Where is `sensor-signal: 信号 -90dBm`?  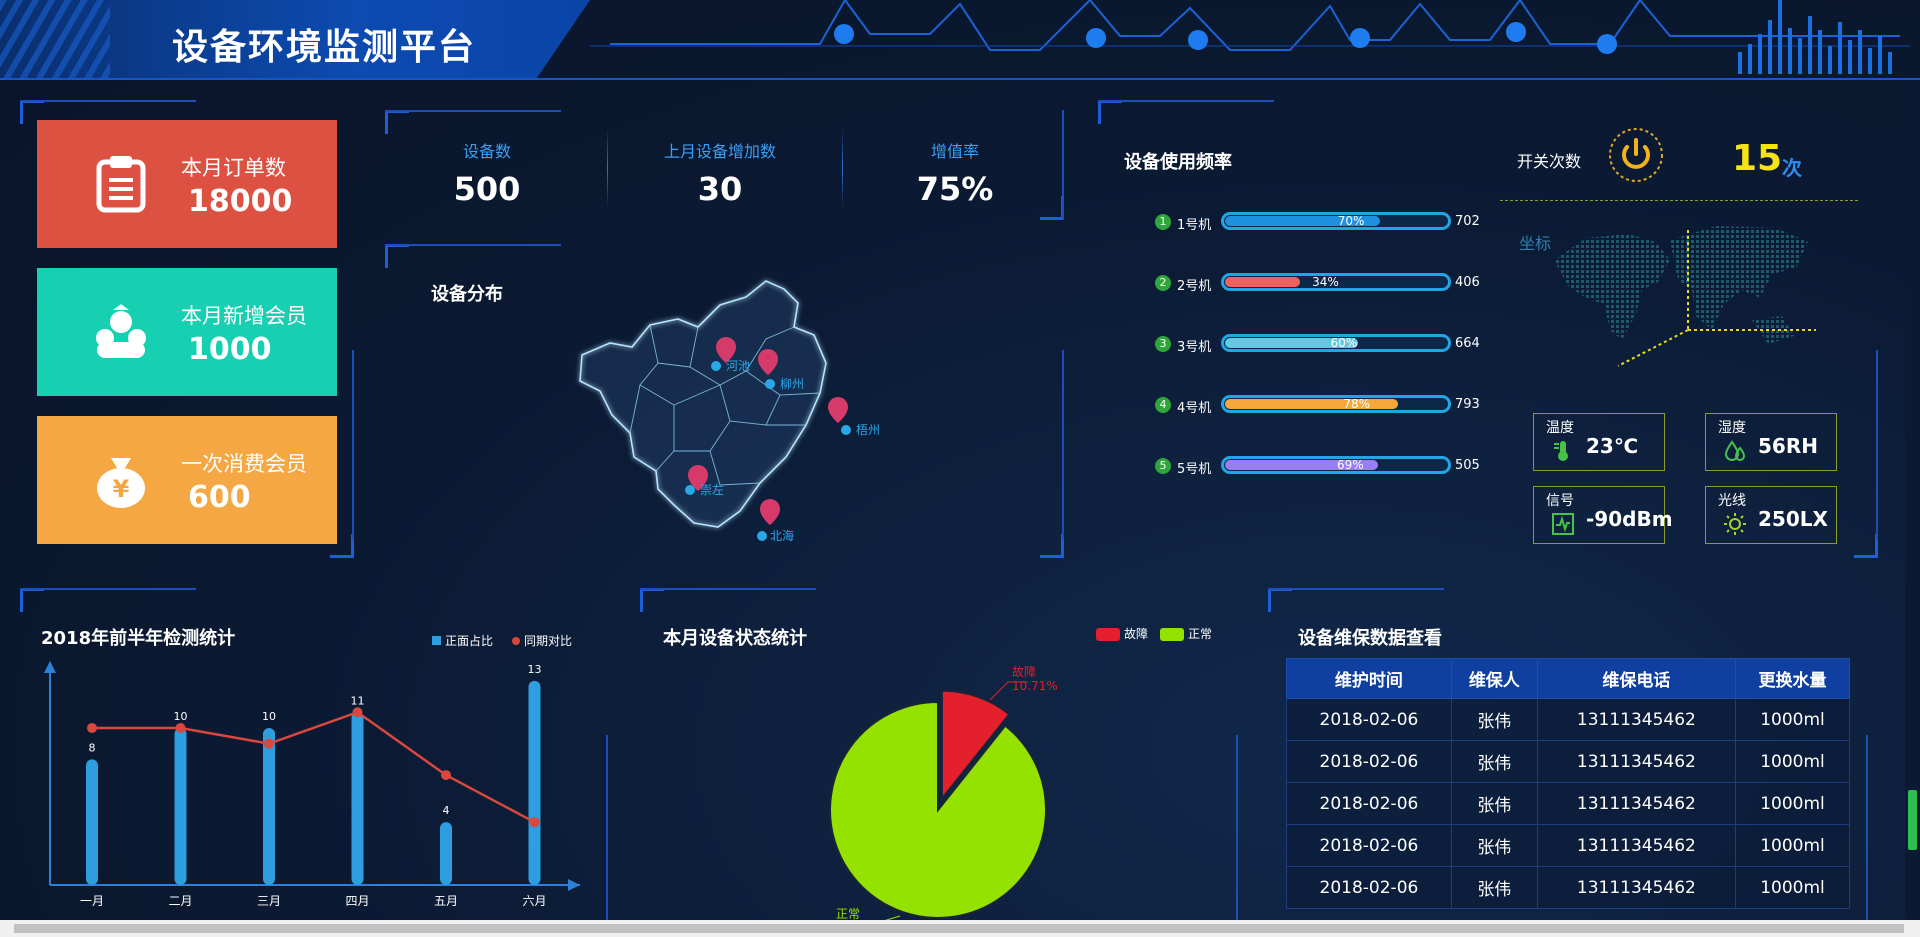
sensor-signal: 信号 -90dBm is located at coordinates (1603, 515).